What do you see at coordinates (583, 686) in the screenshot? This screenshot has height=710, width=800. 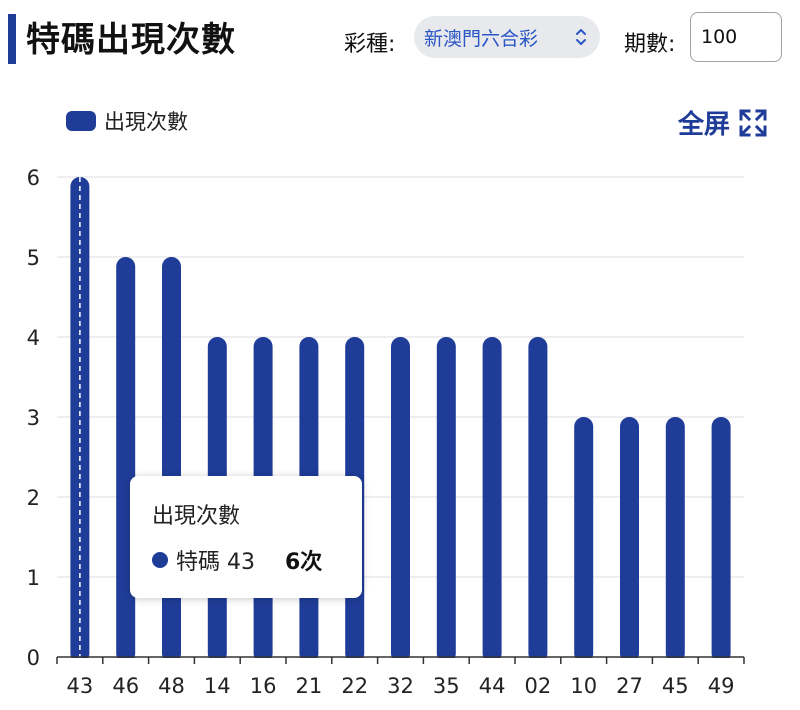 I see `x-tick-label: 10` at bounding box center [583, 686].